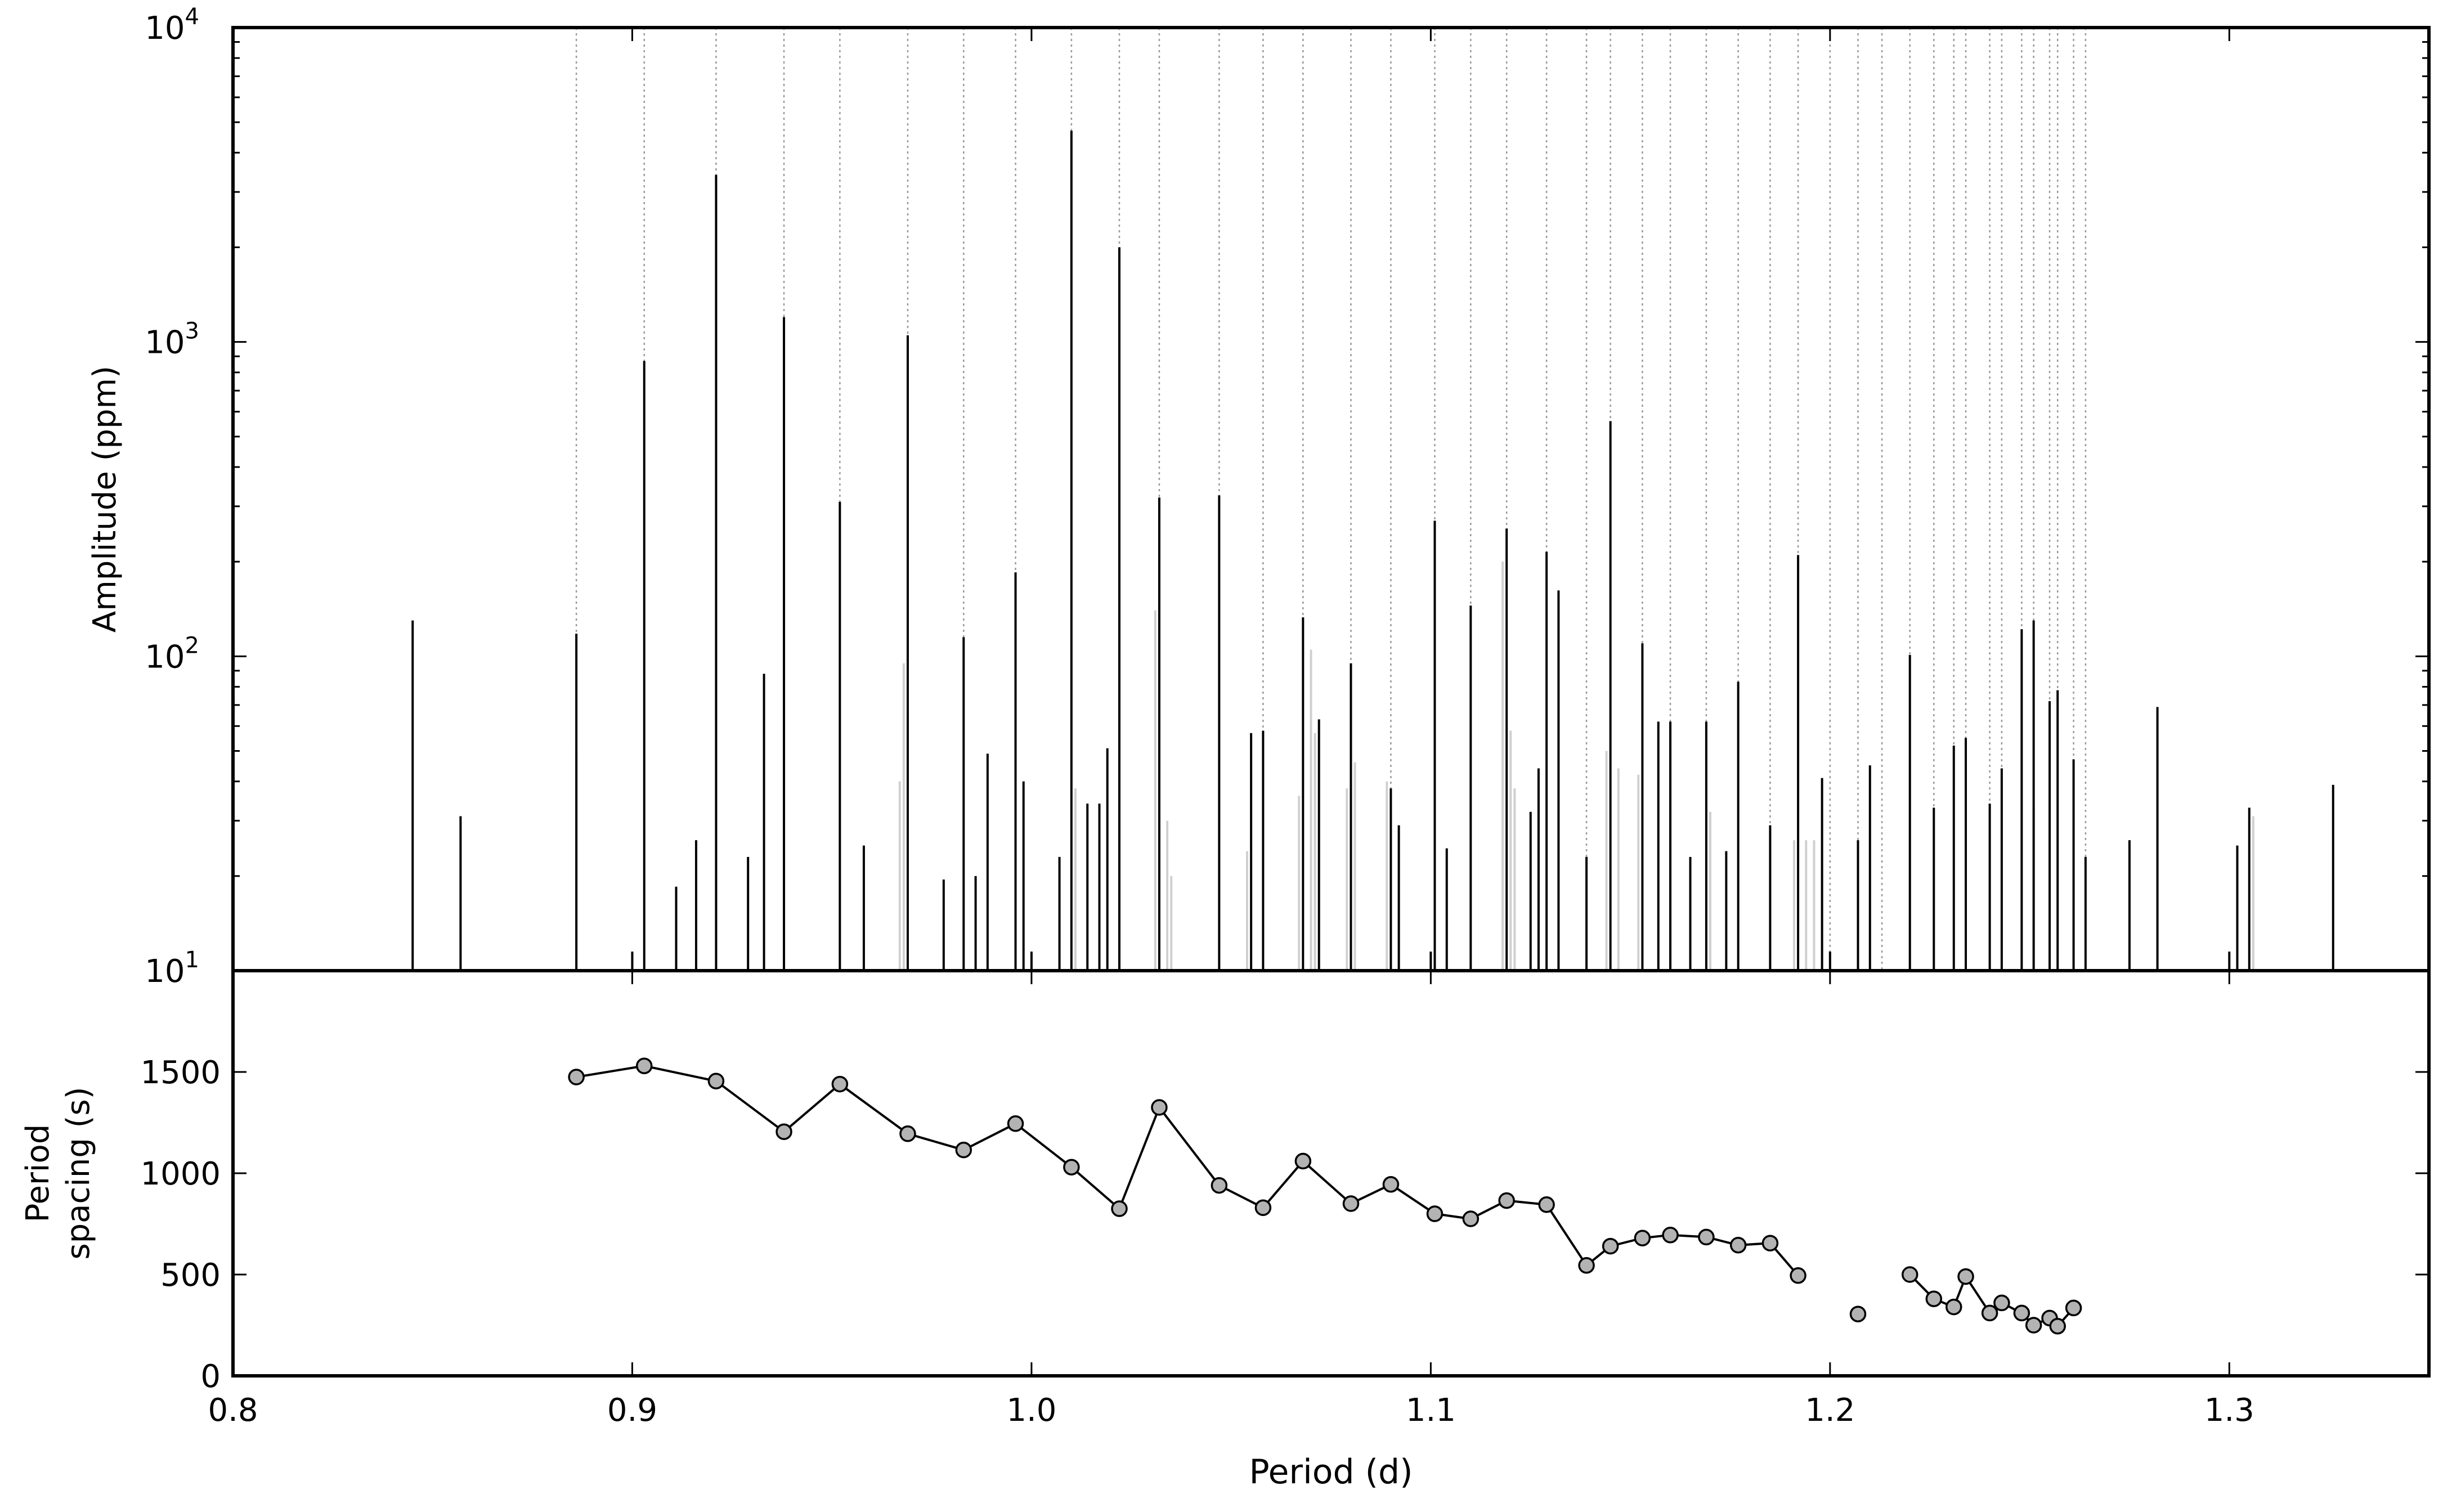  What do you see at coordinates (190, 1275) in the screenshot?
I see `y-tick-label: 500` at bounding box center [190, 1275].